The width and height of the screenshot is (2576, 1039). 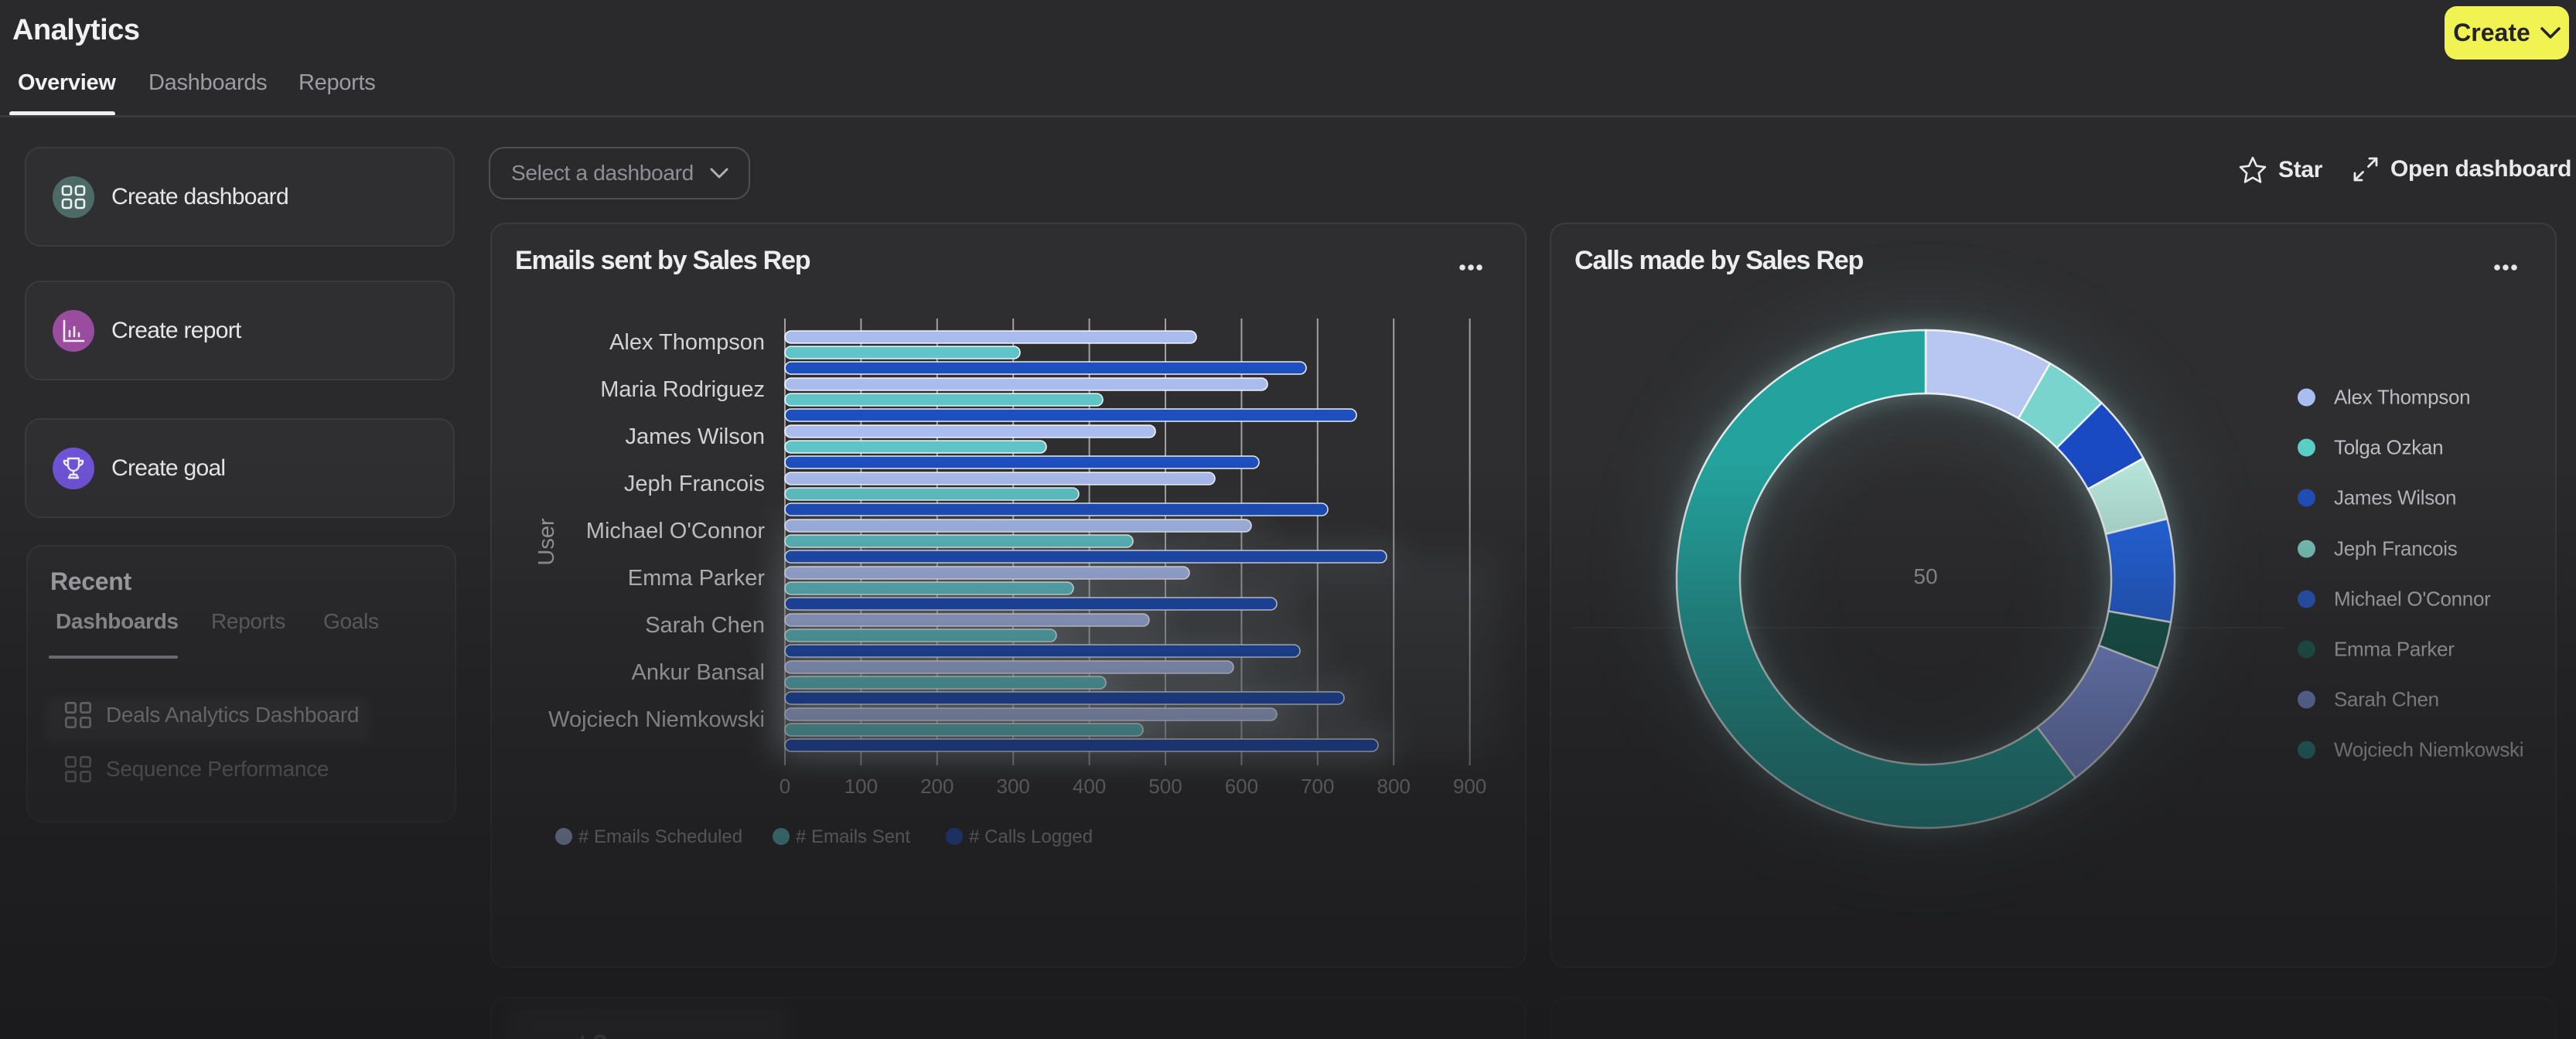 What do you see at coordinates (697, 578) in the screenshot?
I see `svg-text: Emma Parker` at bounding box center [697, 578].